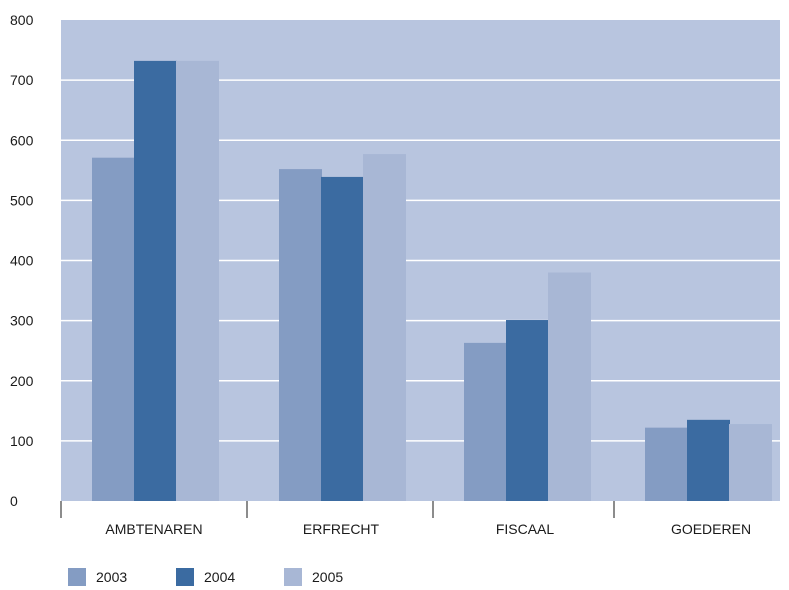  I want to click on bar-ambtenaren-2005, so click(197, 280).